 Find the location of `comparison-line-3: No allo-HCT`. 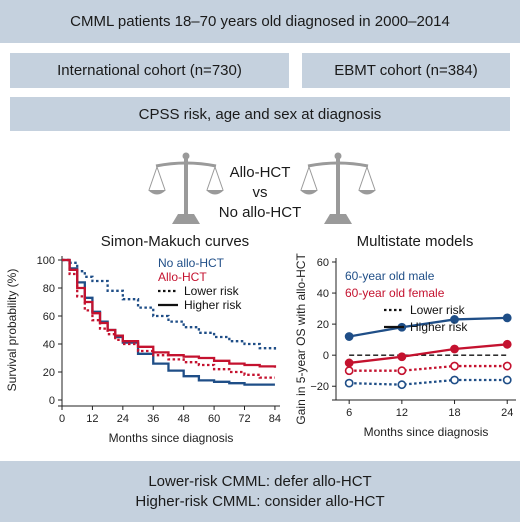

comparison-line-3: No allo-HCT is located at coordinates (260, 212).